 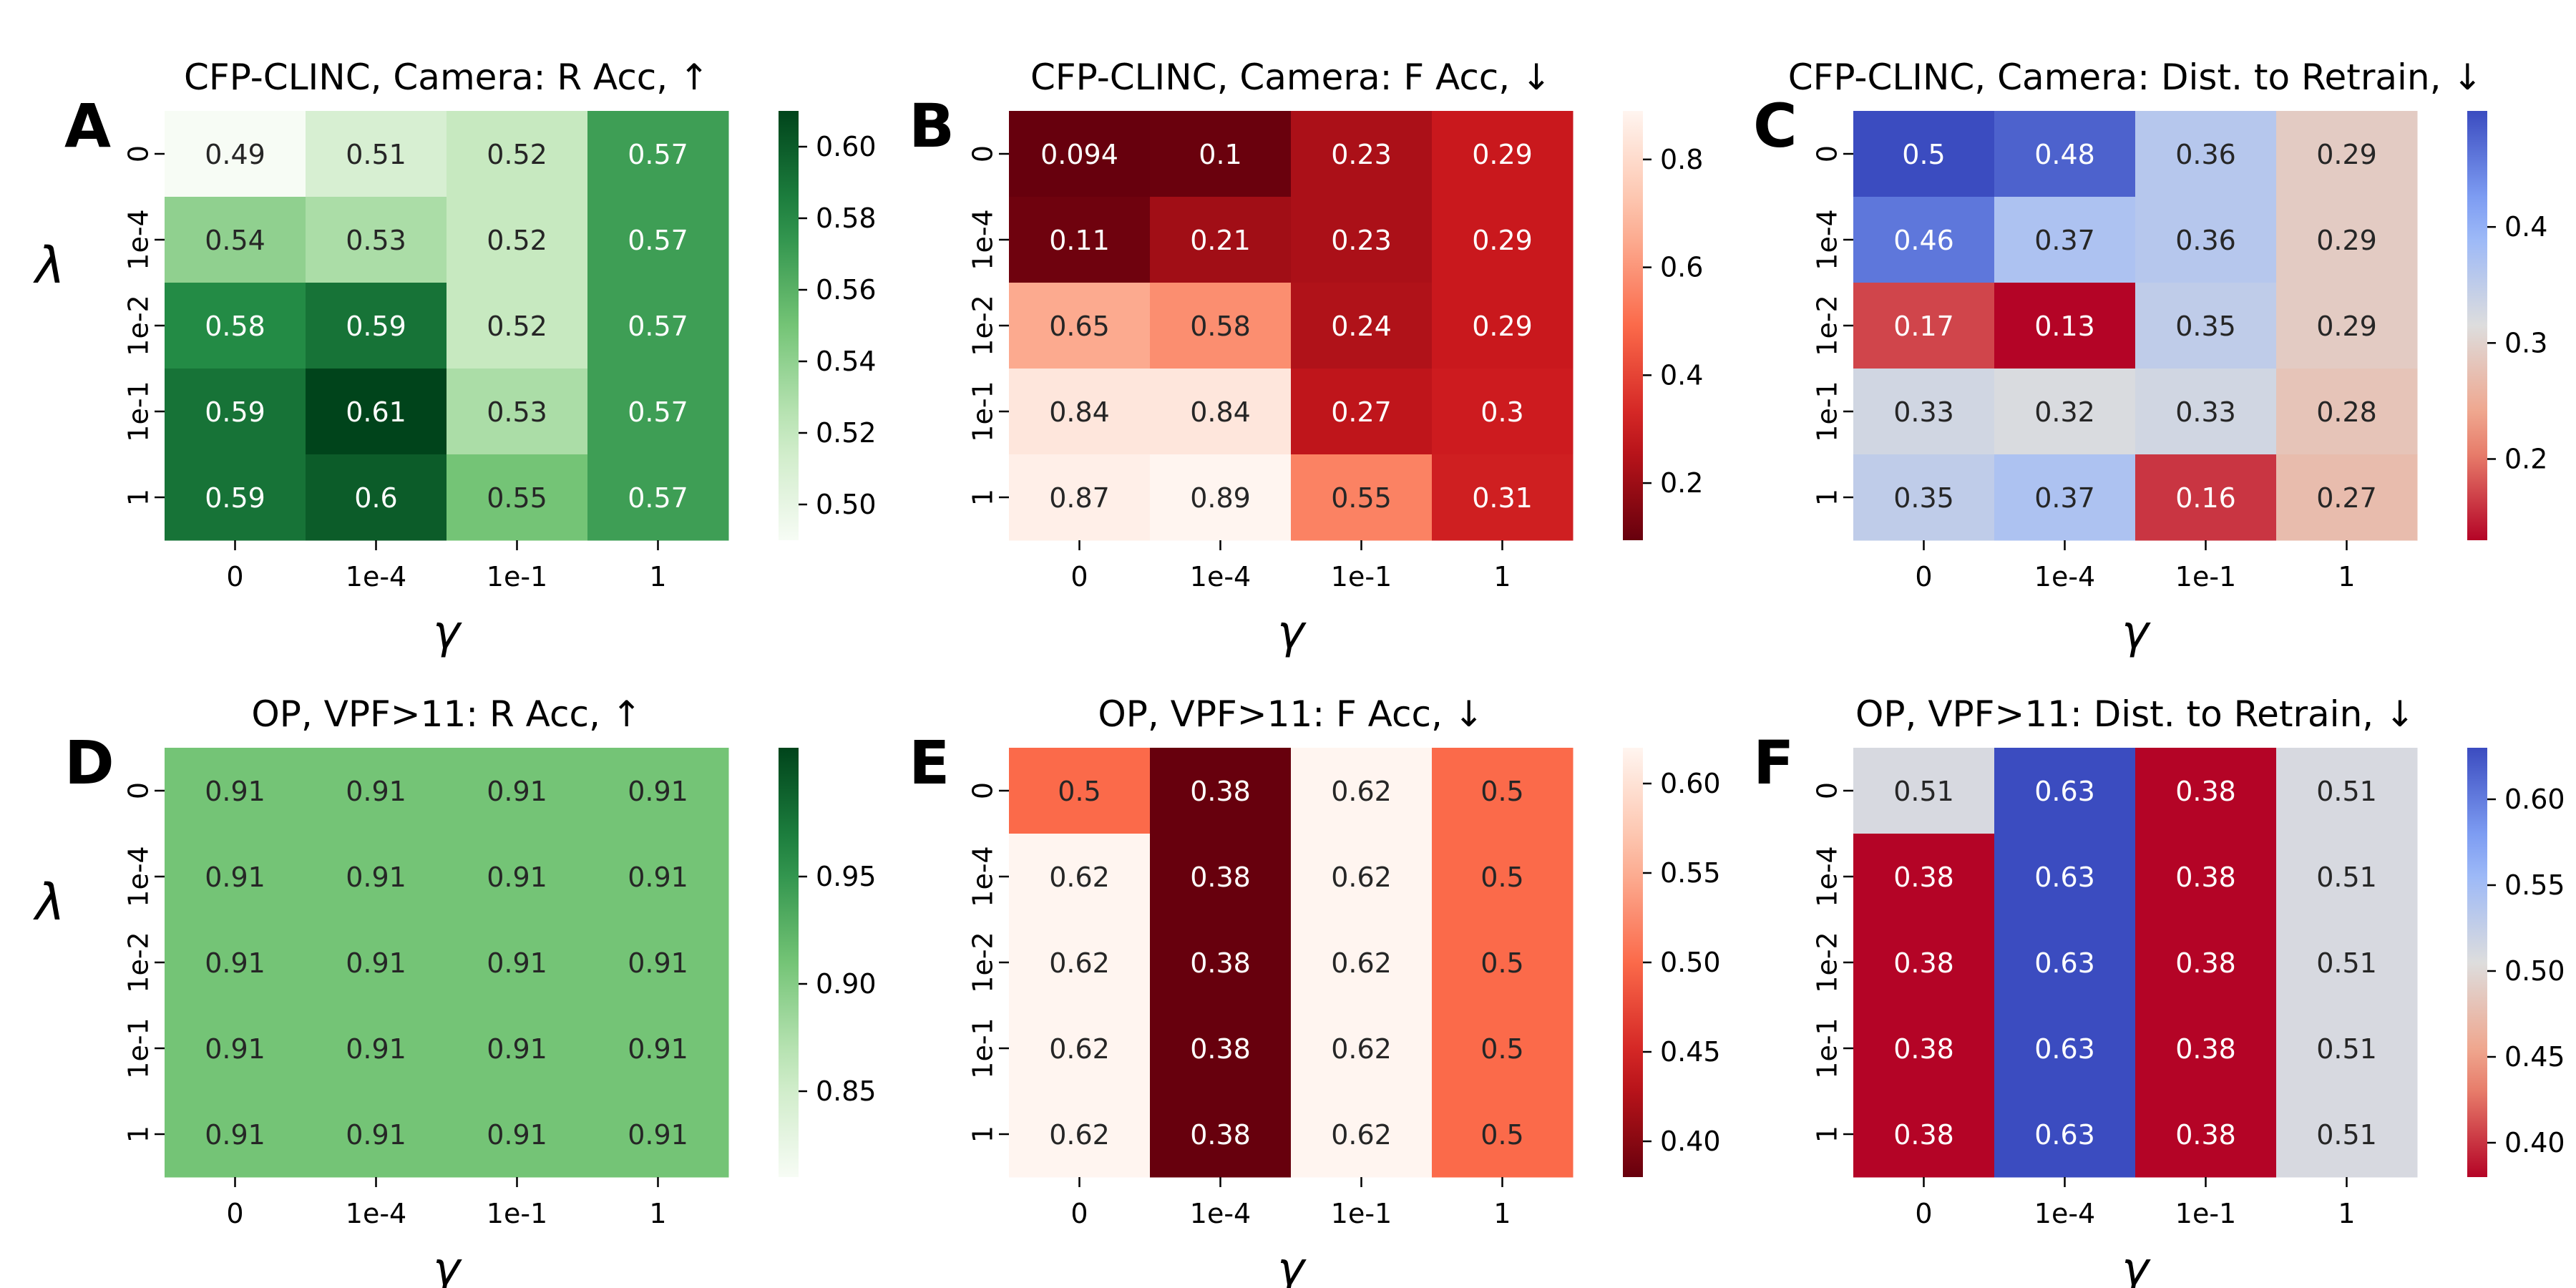 What do you see at coordinates (2064, 412) in the screenshot?
I see `cell-value: 0.32` at bounding box center [2064, 412].